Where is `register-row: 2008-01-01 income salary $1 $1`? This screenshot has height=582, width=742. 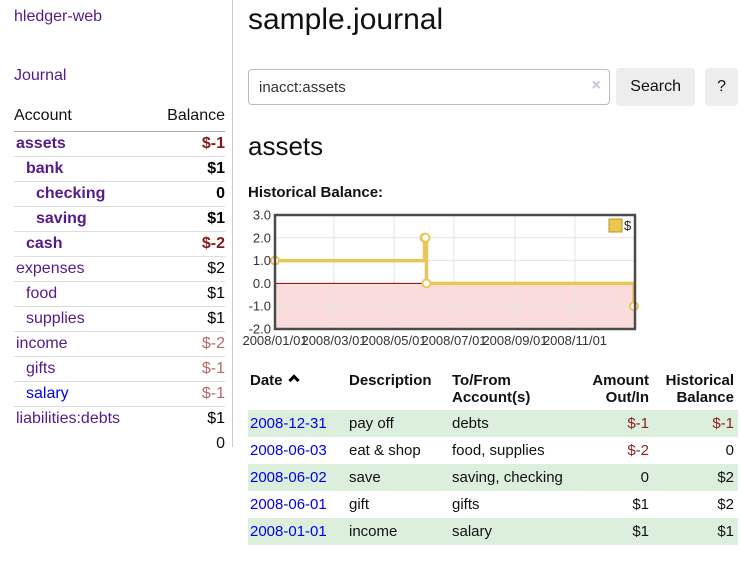 register-row: 2008-01-01 income salary $1 $1 is located at coordinates (493, 531).